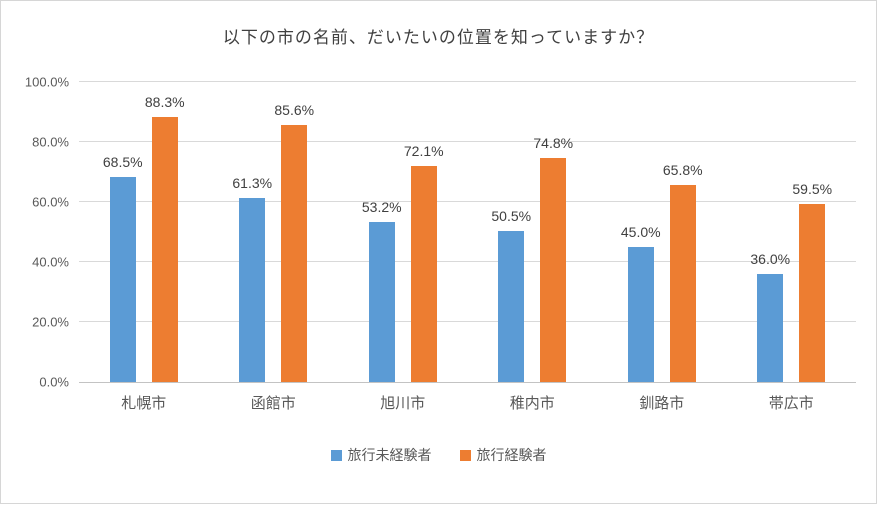 The image size is (879, 506). Describe the element at coordinates (511, 215) in the screenshot. I see `bar-value-label: 50.5%` at that location.